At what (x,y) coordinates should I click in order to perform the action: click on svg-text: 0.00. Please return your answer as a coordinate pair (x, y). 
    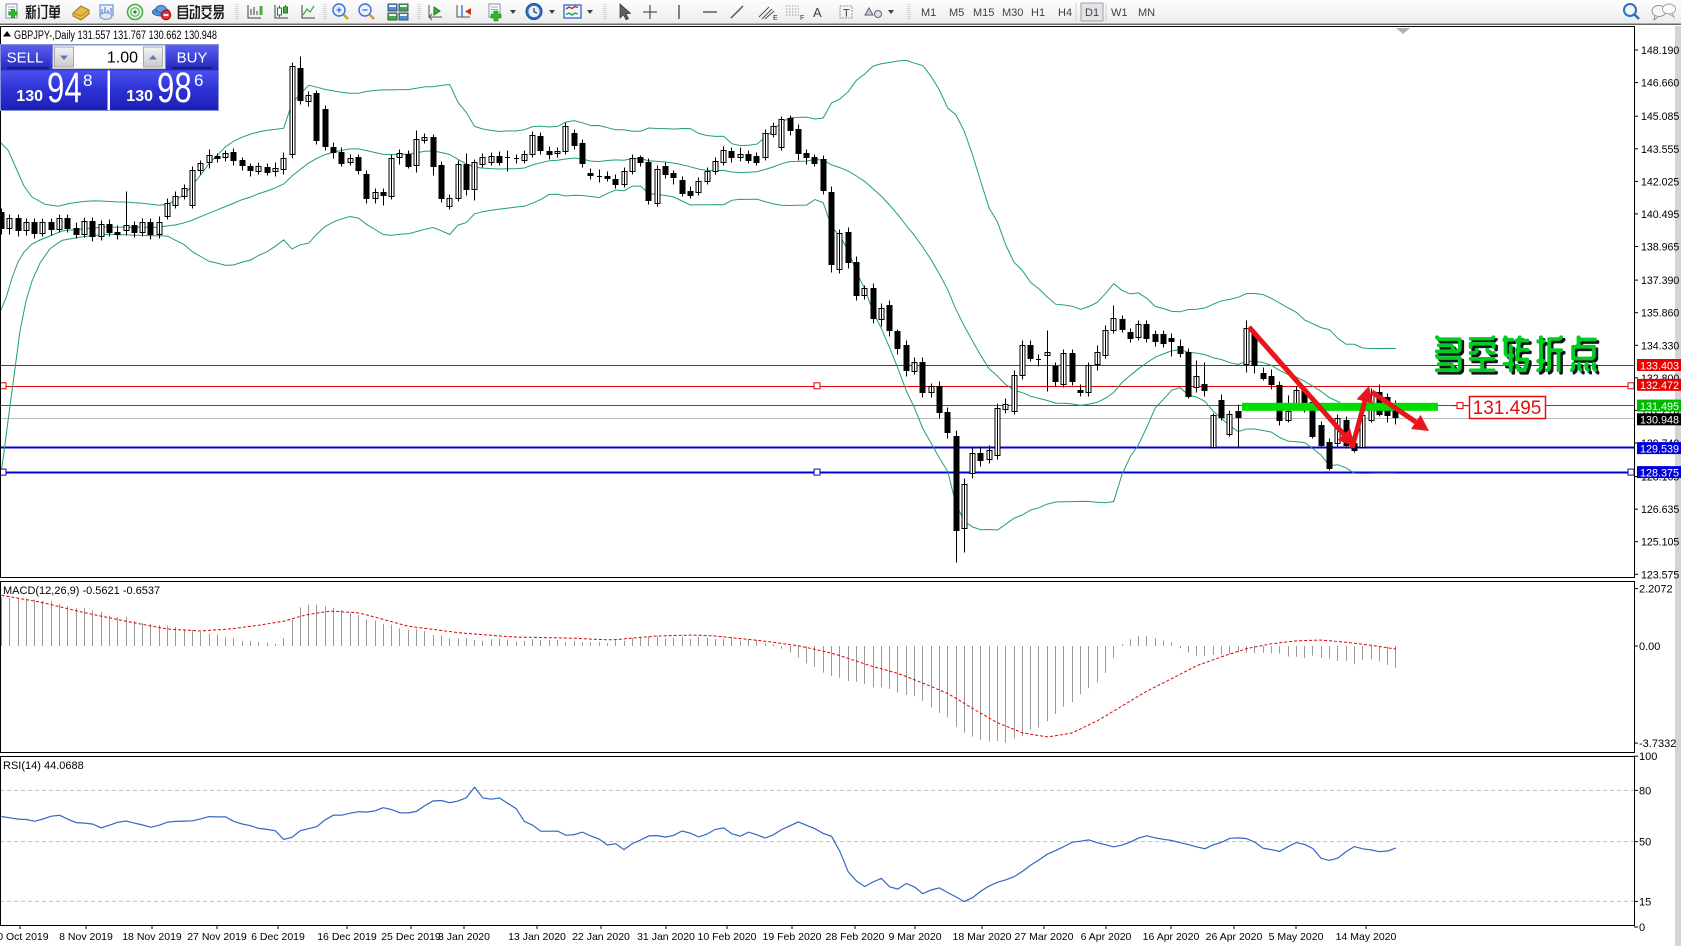
    Looking at the image, I should click on (1649, 647).